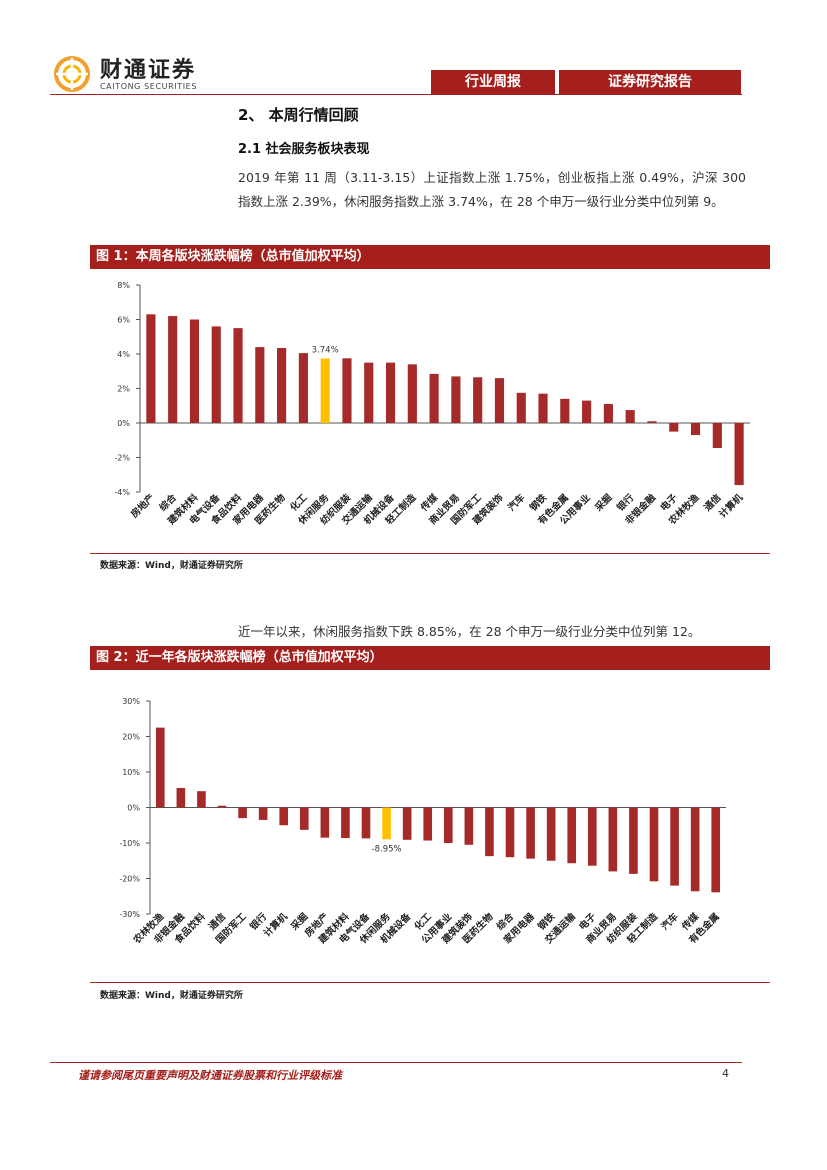  I want to click on figure2-bottom-rule, so click(430, 982).